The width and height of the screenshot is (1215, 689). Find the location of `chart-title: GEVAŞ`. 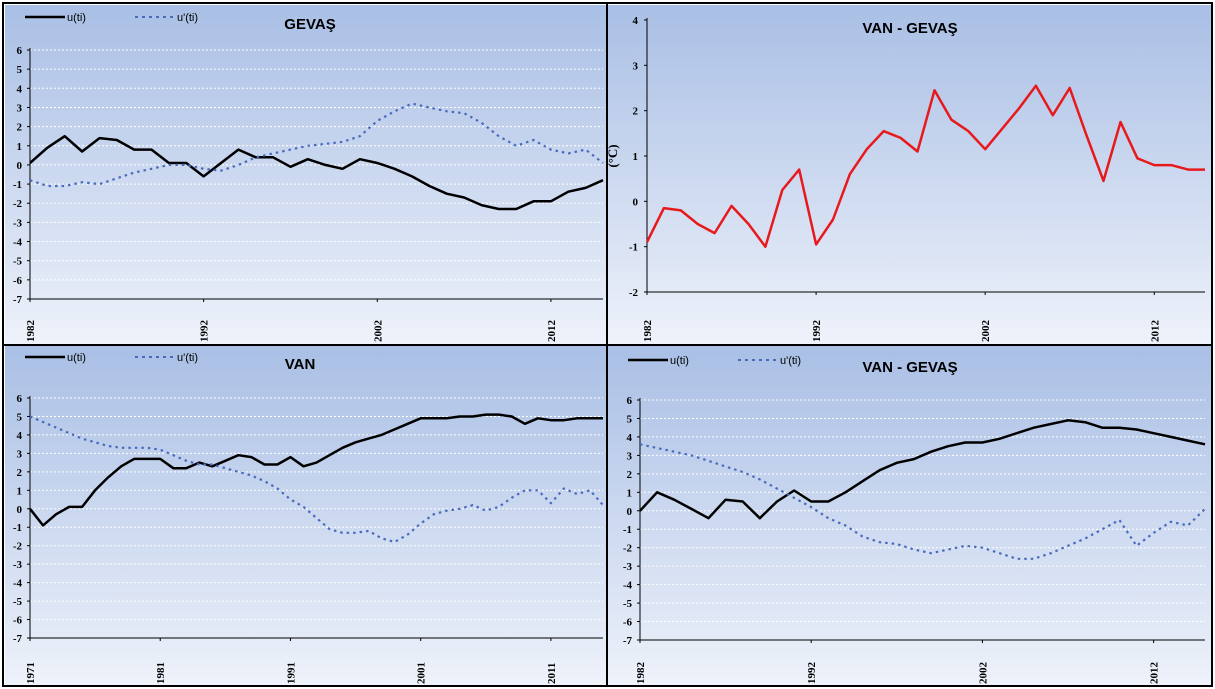

chart-title: GEVAŞ is located at coordinates (309, 24).